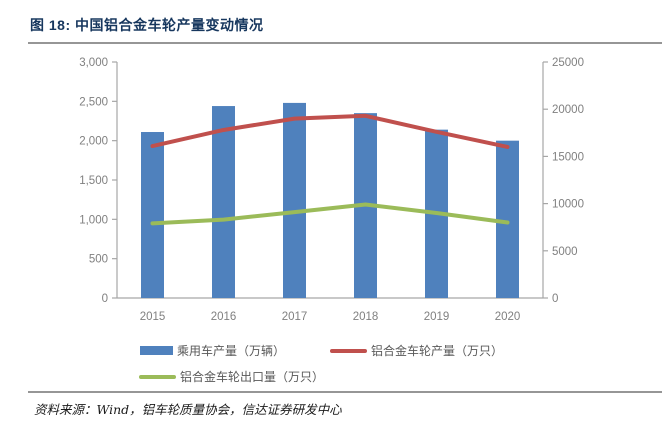 The width and height of the screenshot is (670, 426). I want to click on legend-item-wheel-export: 铝合金车轮出口量（万只）, so click(231, 376).